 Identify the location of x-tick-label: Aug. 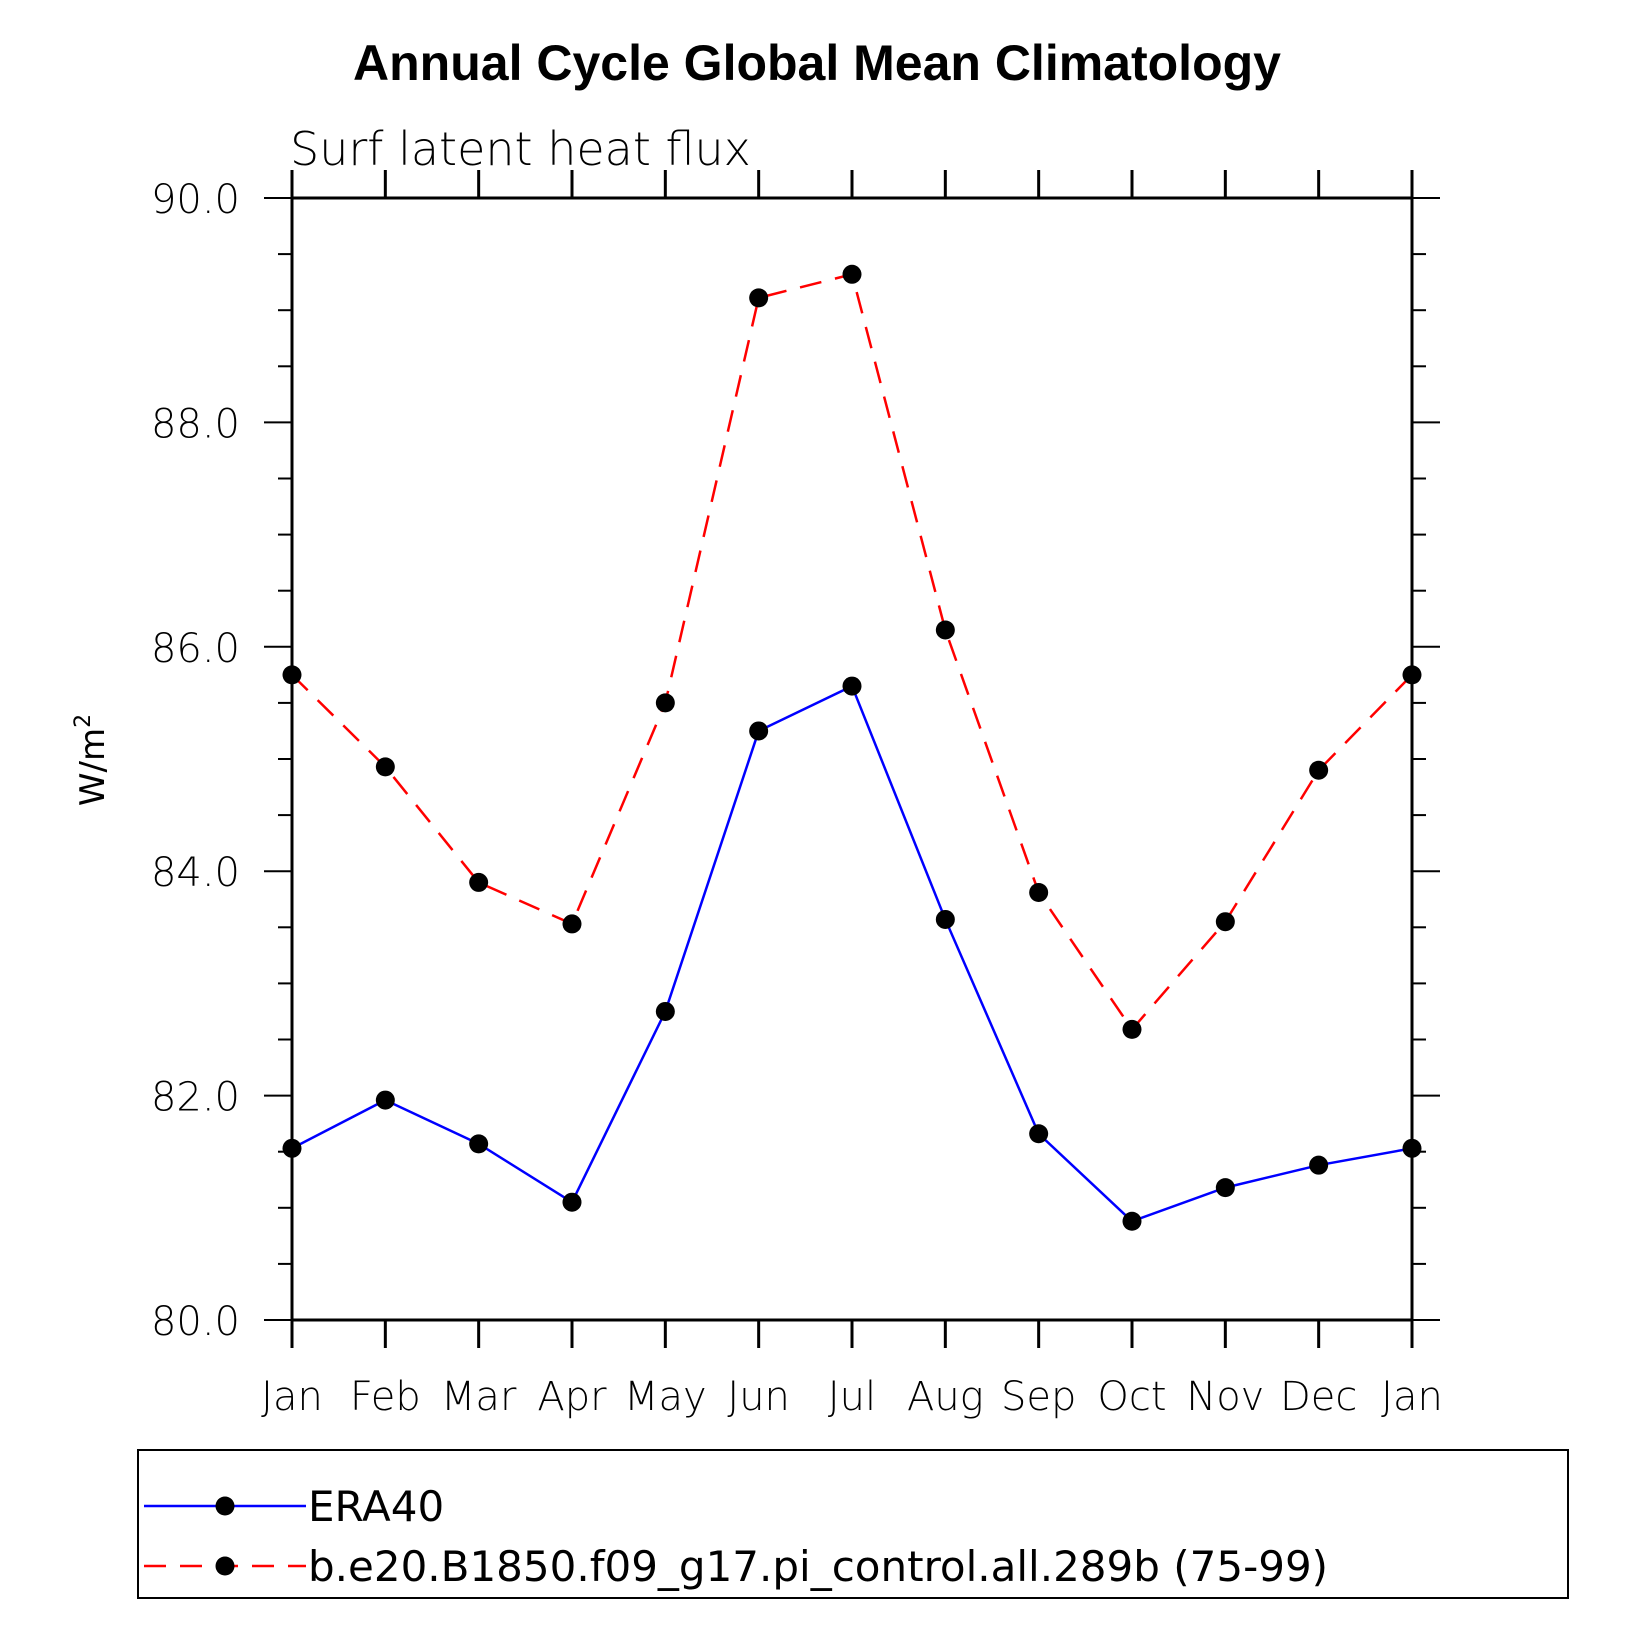
(945, 1397).